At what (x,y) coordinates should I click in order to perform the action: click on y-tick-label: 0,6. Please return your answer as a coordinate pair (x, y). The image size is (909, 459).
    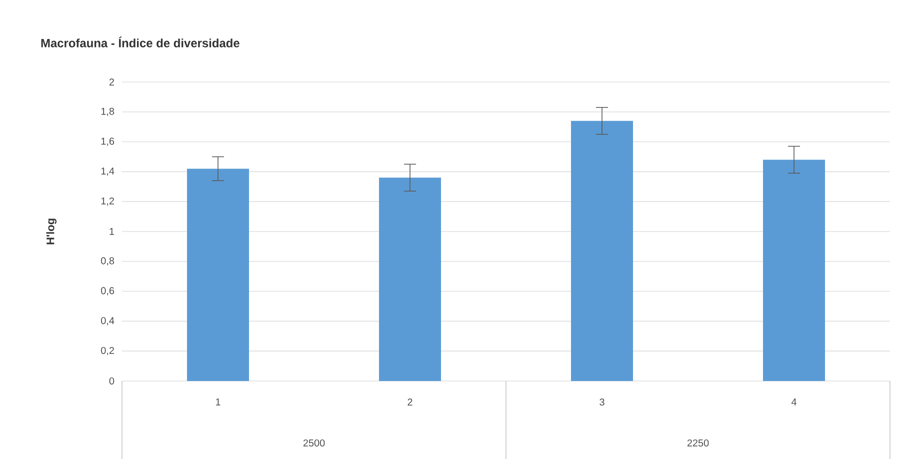
    Looking at the image, I should click on (107, 291).